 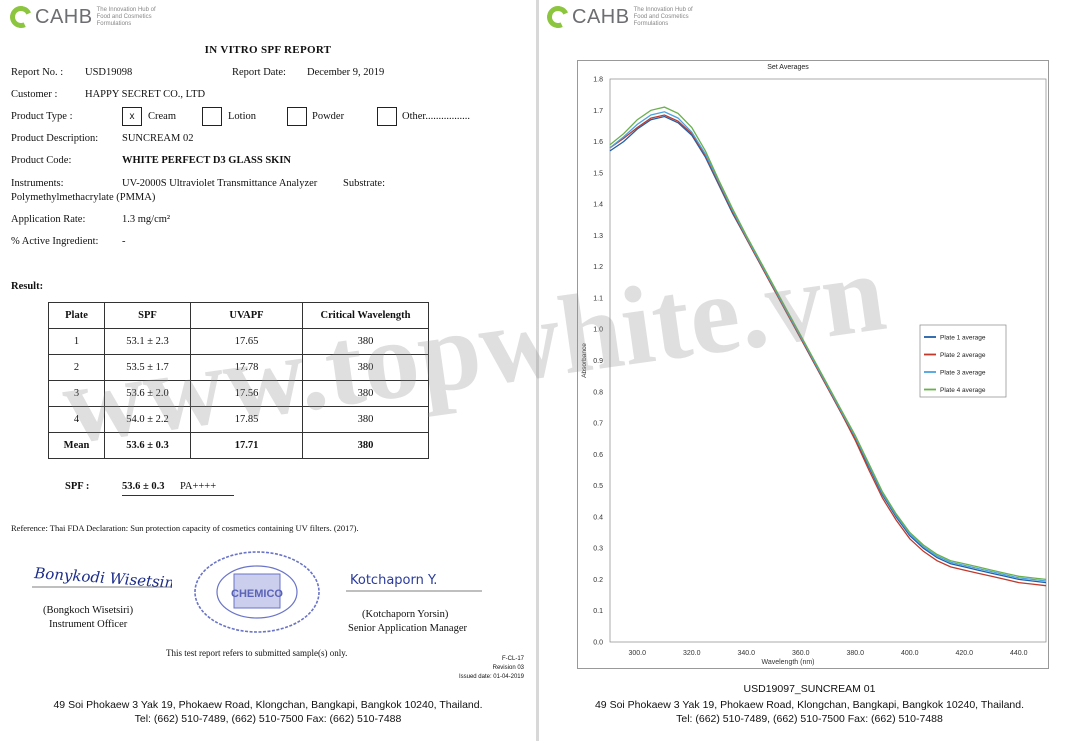 What do you see at coordinates (963, 373) in the screenshot?
I see `legend-label-plate-3: Plate 3 average` at bounding box center [963, 373].